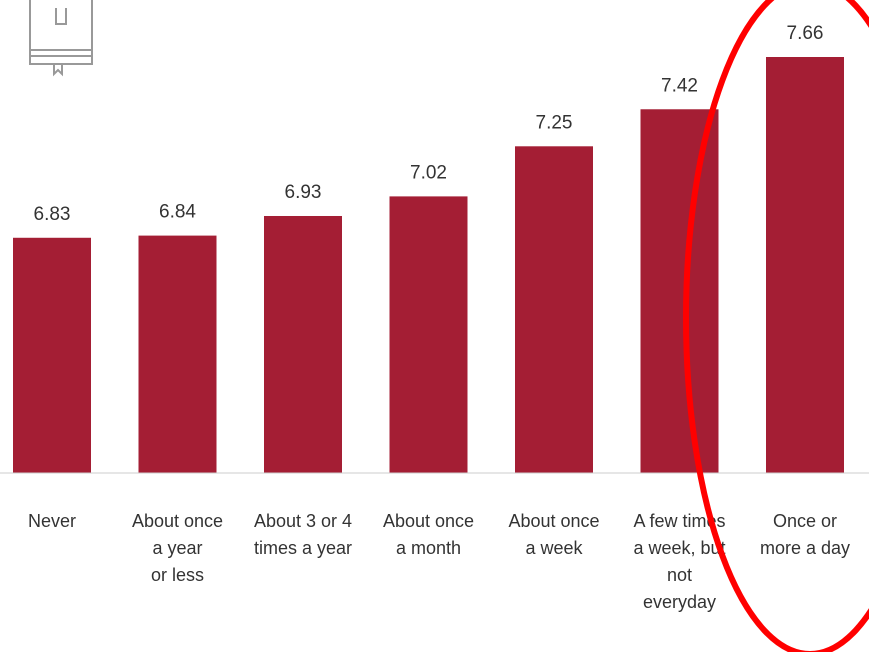 The width and height of the screenshot is (869, 652). I want to click on category-label: Once or, so click(805, 521).